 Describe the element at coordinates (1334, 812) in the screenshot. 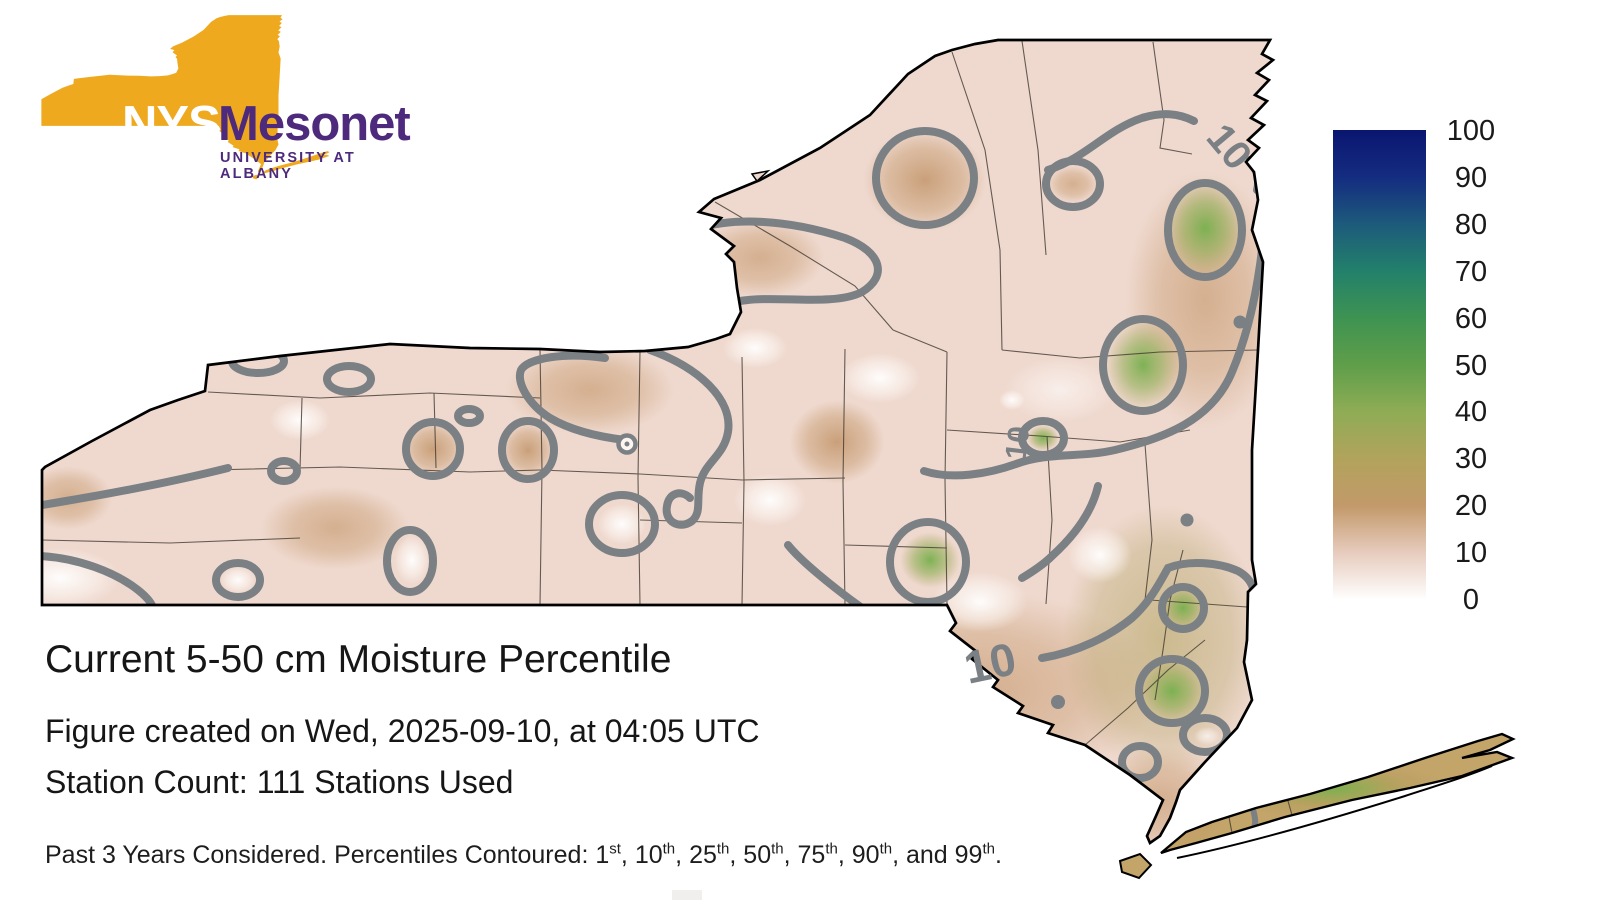

I see `barrier-island-line` at that location.